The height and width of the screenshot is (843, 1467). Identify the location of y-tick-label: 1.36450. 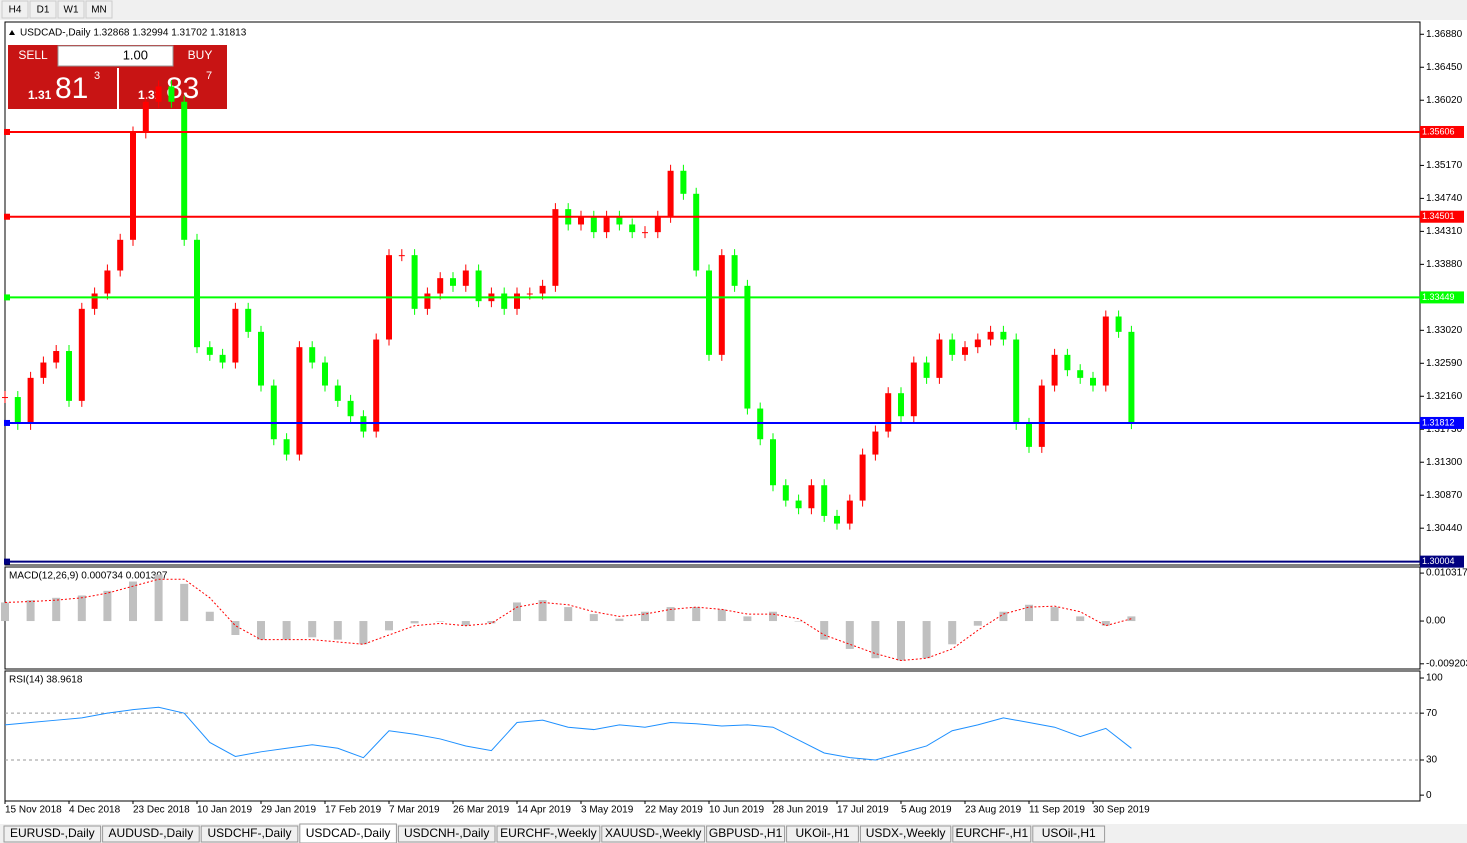
(1444, 67).